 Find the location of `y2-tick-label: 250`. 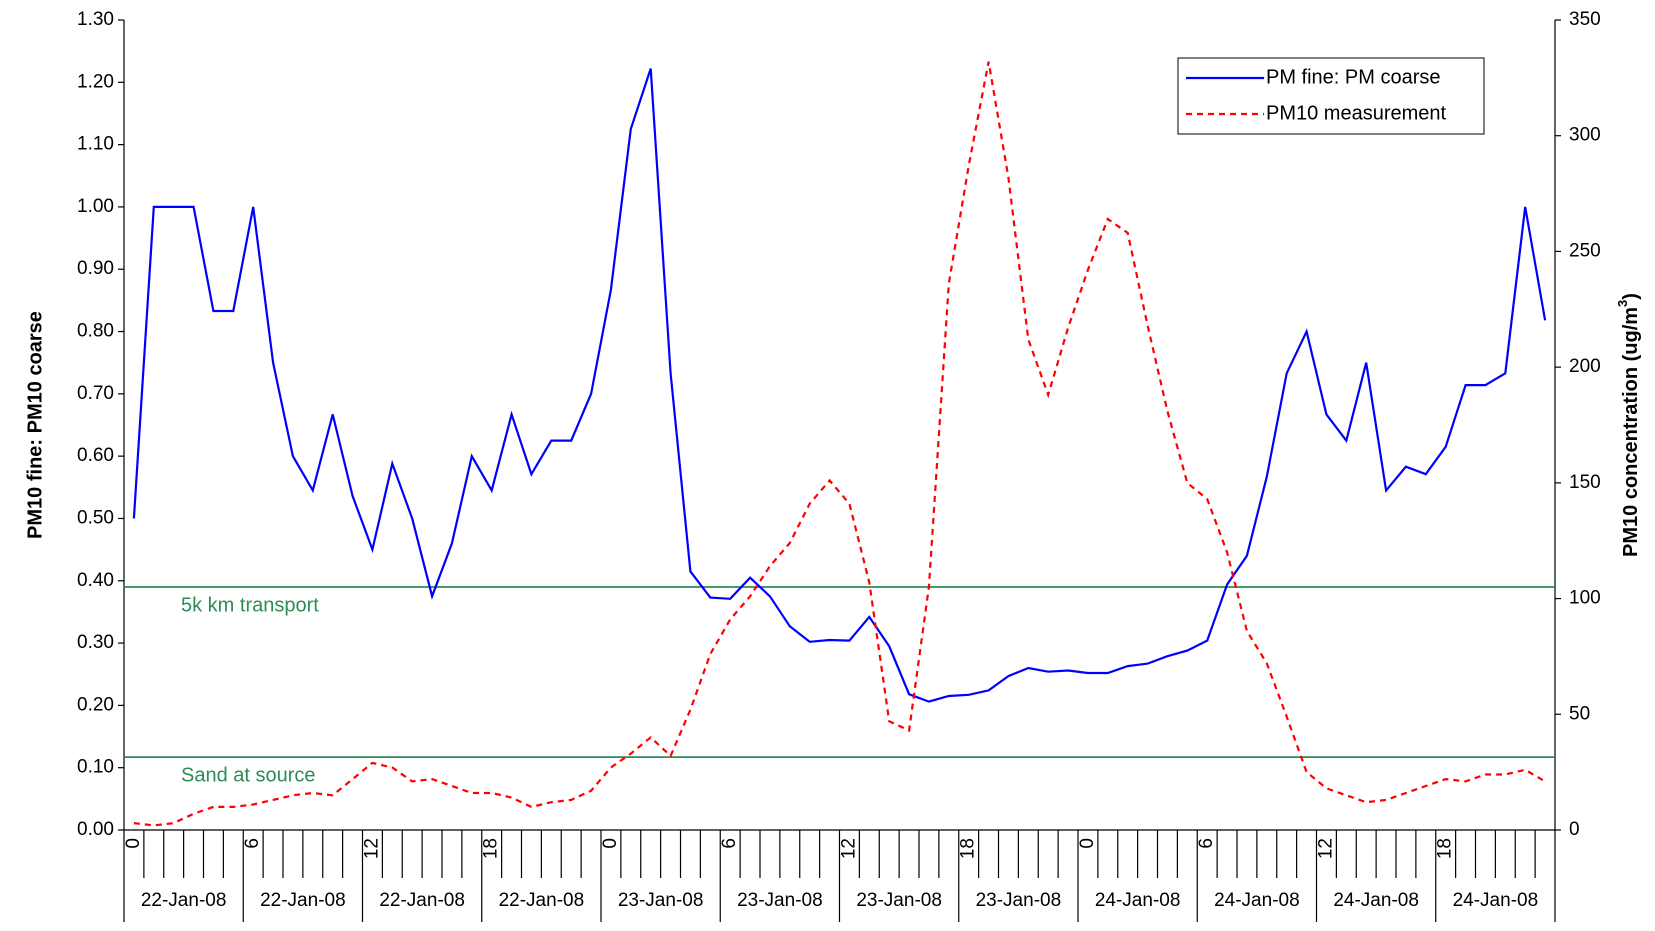

y2-tick-label: 250 is located at coordinates (1585, 250).